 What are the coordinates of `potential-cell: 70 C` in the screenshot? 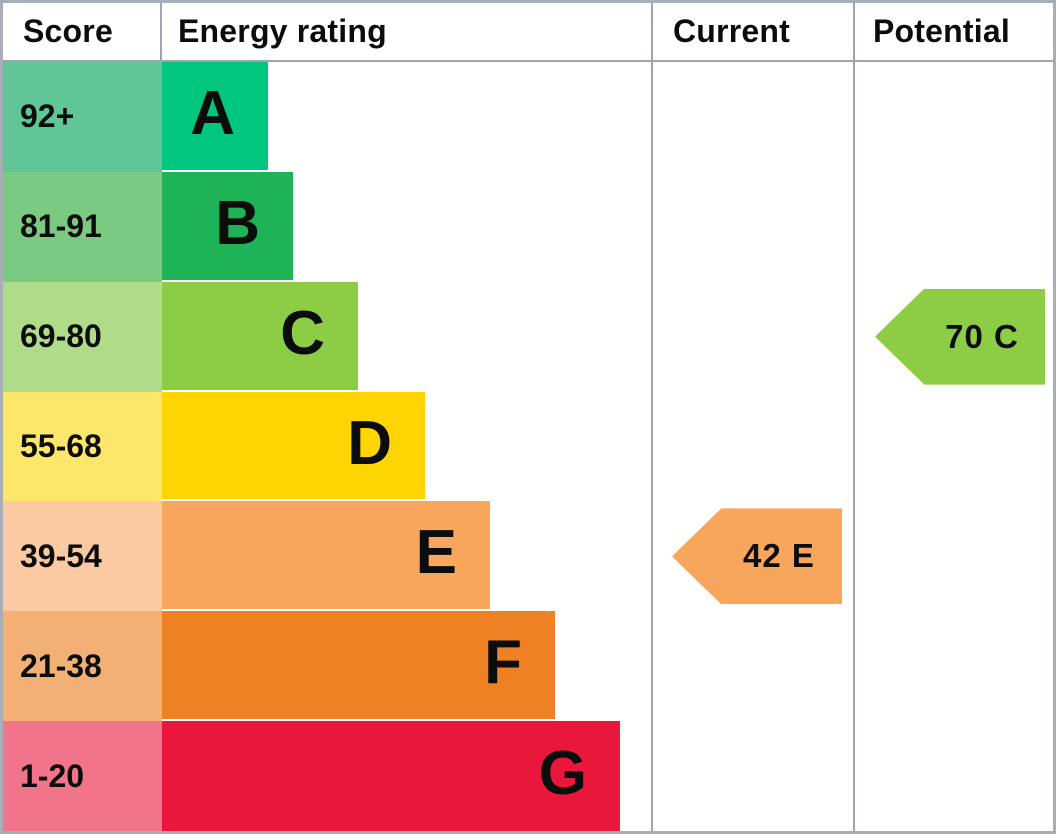 It's located at (953, 336).